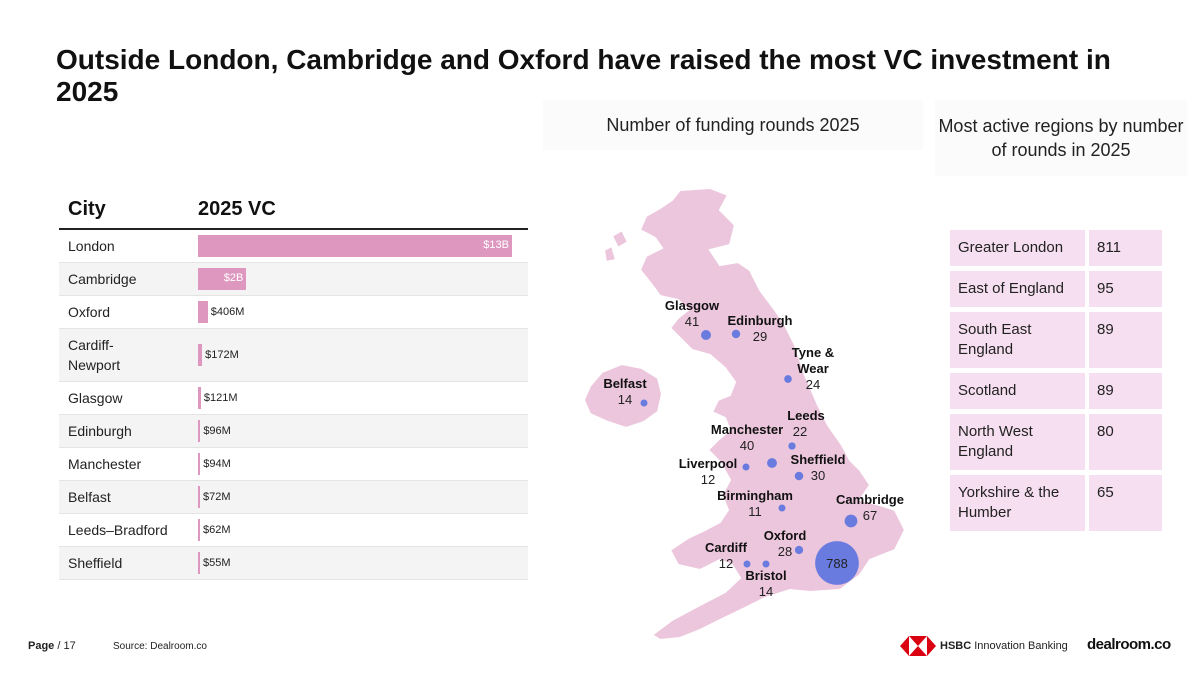 This screenshot has height=675, width=1200. What do you see at coordinates (105, 464) in the screenshot?
I see `city-name: Manchester` at bounding box center [105, 464].